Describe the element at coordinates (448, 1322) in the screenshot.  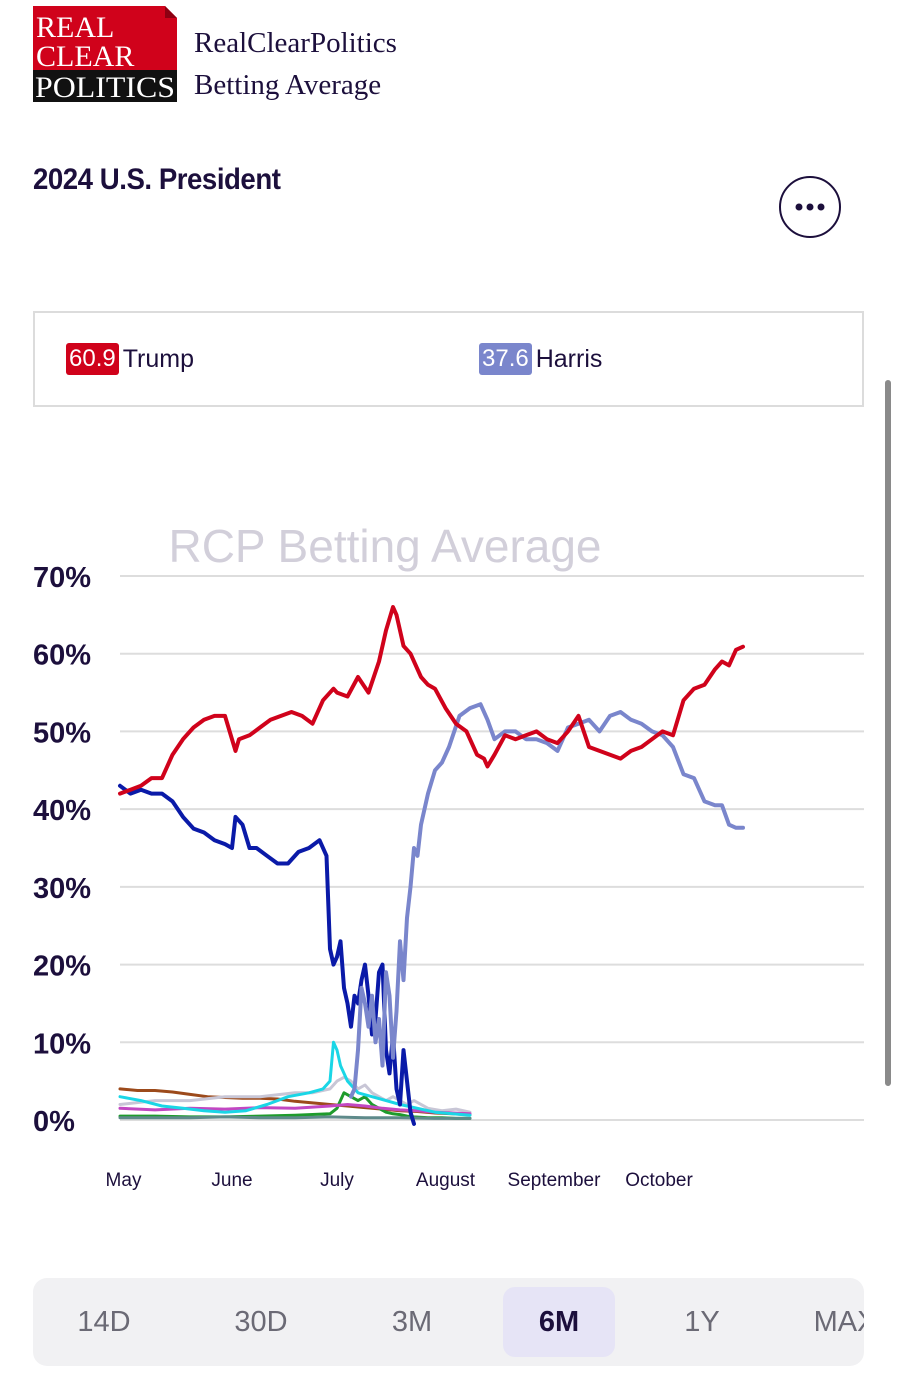
I see `time-range-selector: 14D 30D 3M 6M 1Y MAX` at that location.